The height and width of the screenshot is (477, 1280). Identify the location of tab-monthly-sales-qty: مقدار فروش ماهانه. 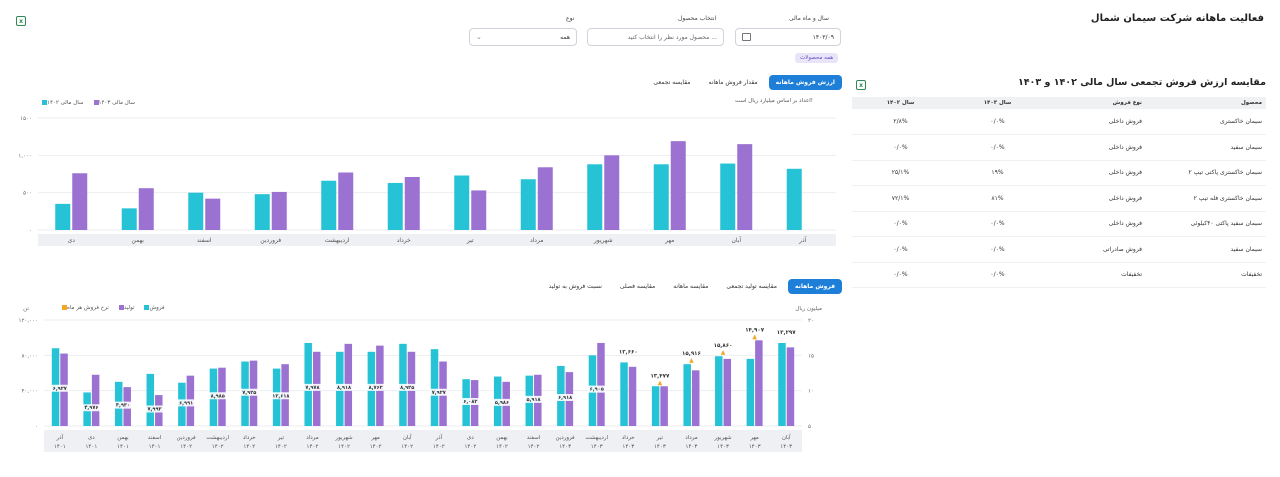
(733, 82).